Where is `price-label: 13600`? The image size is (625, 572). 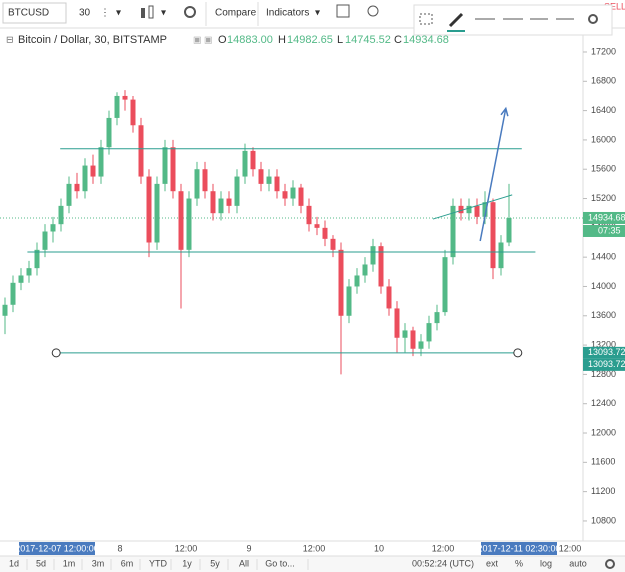
price-label: 13600 is located at coordinates (603, 315).